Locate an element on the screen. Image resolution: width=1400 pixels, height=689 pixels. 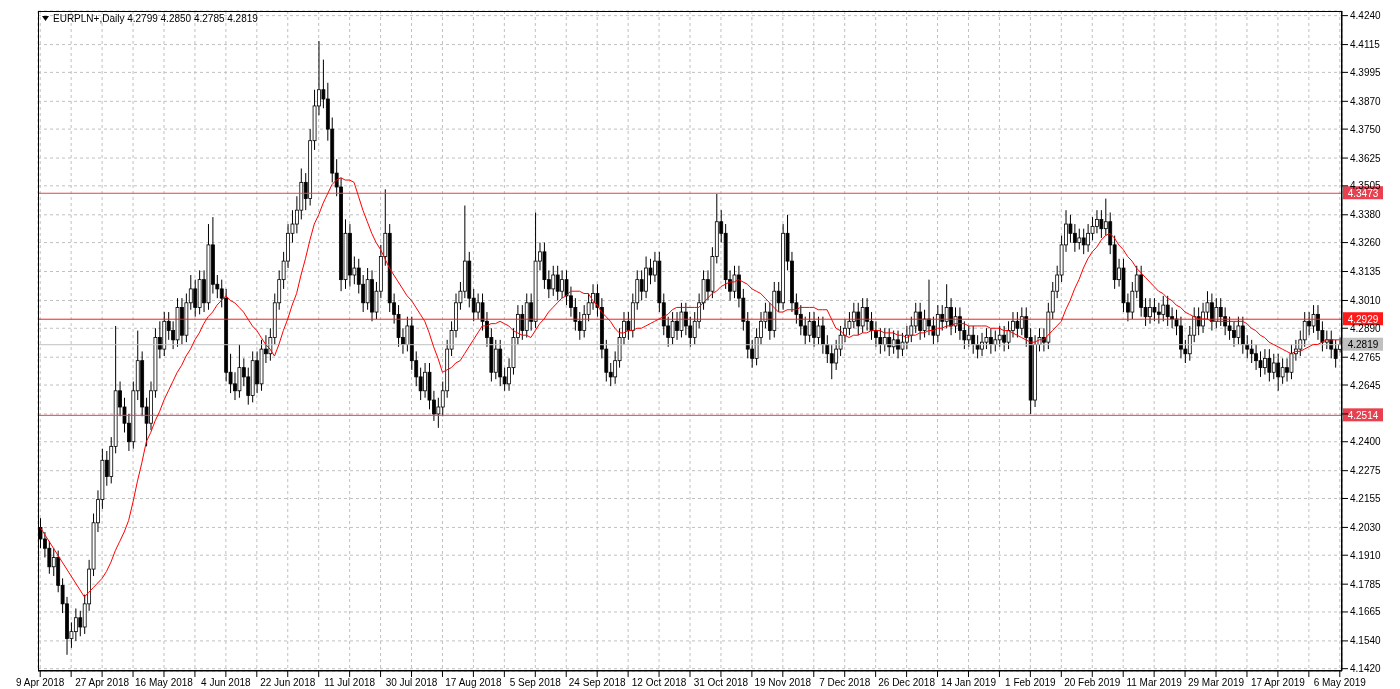
y-tick-label: 4.3995 is located at coordinates (1366, 72).